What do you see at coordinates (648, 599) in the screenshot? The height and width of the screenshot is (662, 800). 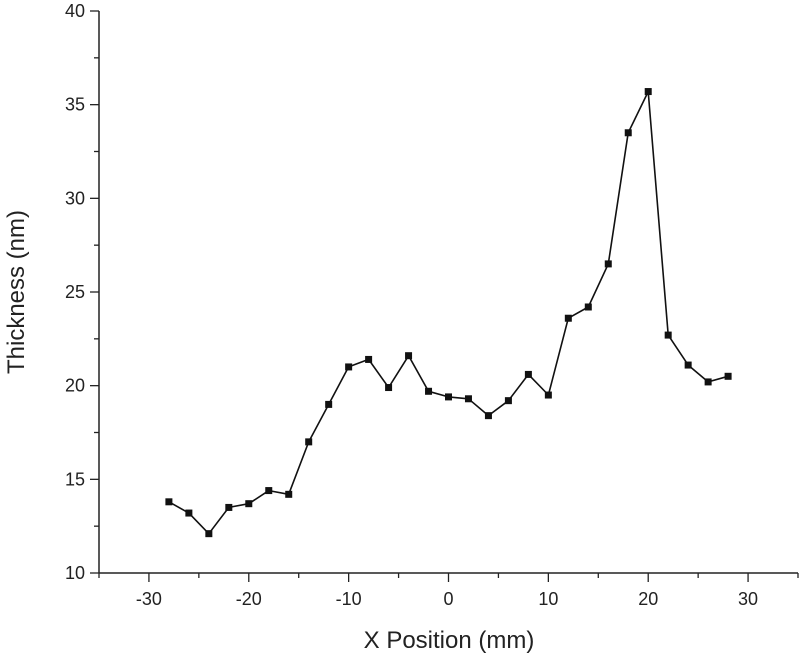 I see `x-tick-label: 20` at bounding box center [648, 599].